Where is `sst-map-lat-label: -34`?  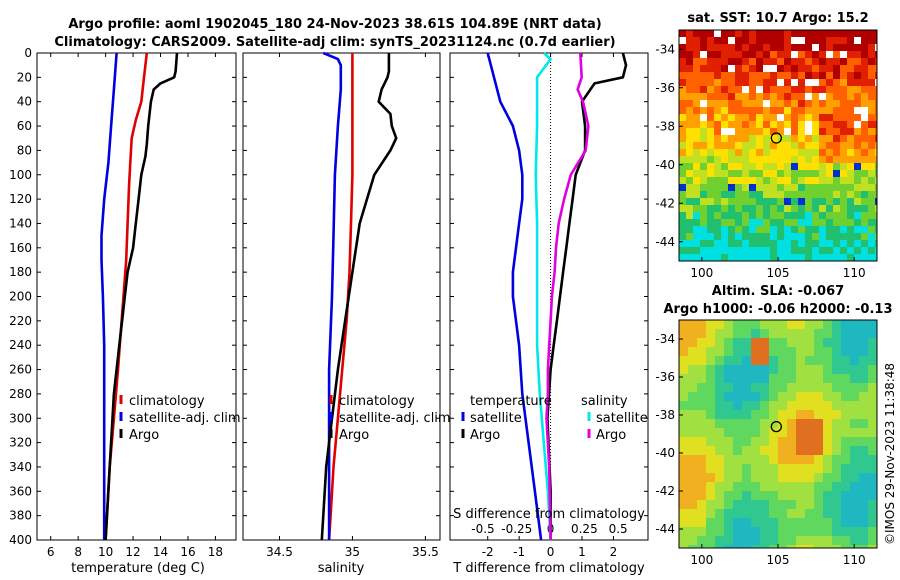
sst-map-lat-label: -34 is located at coordinates (665, 49).